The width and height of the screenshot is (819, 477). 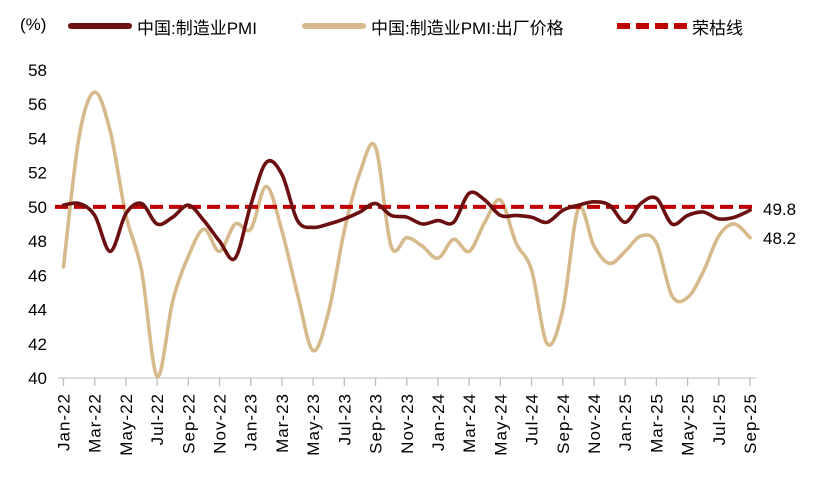 I want to click on x-tick-label: May-25, so click(x=688, y=424).